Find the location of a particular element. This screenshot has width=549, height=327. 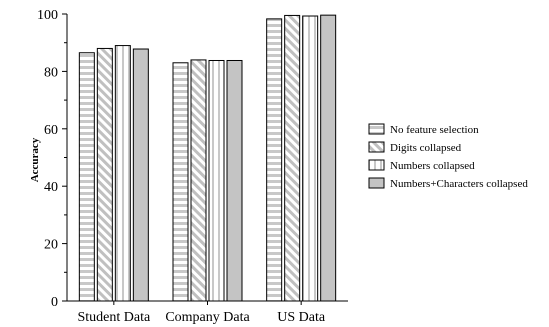

y-axis-title-group: Accuracy is located at coordinates (35, 159).